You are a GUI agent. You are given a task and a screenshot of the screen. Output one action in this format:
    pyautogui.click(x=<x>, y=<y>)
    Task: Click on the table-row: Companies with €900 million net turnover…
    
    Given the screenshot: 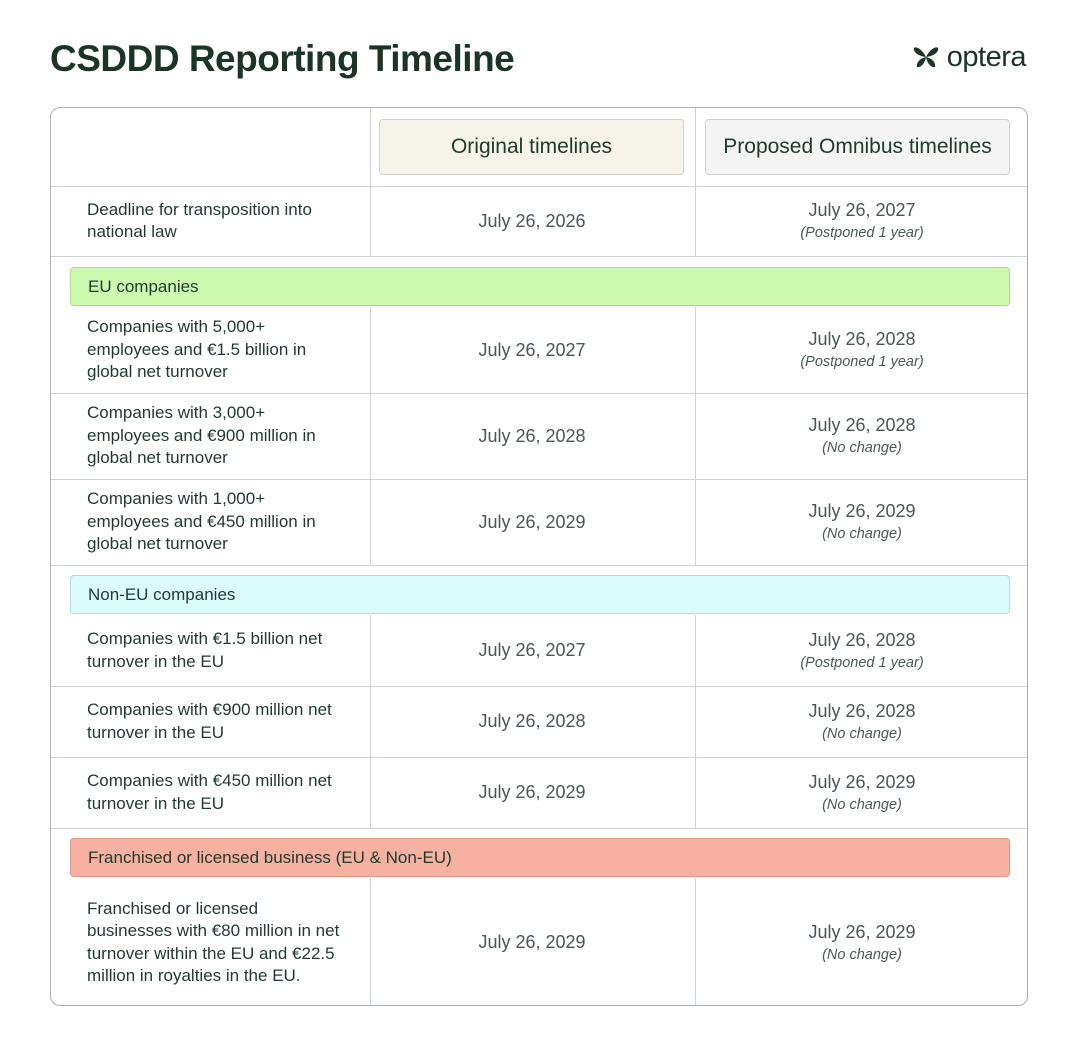 What is the action you would take?
    pyautogui.click(x=539, y=721)
    